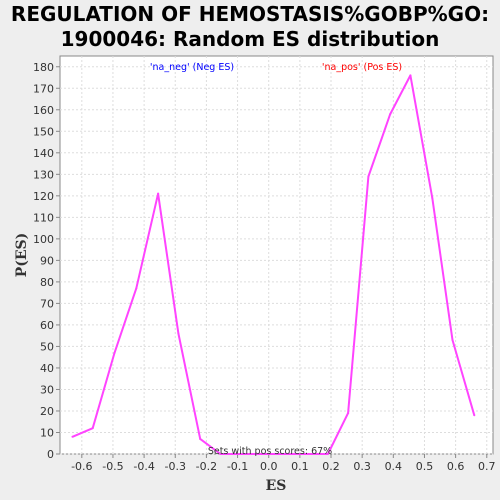 This screenshot has width=500, height=500. What do you see at coordinates (237, 466) in the screenshot?
I see `x-tick-label: -0.1` at bounding box center [237, 466].